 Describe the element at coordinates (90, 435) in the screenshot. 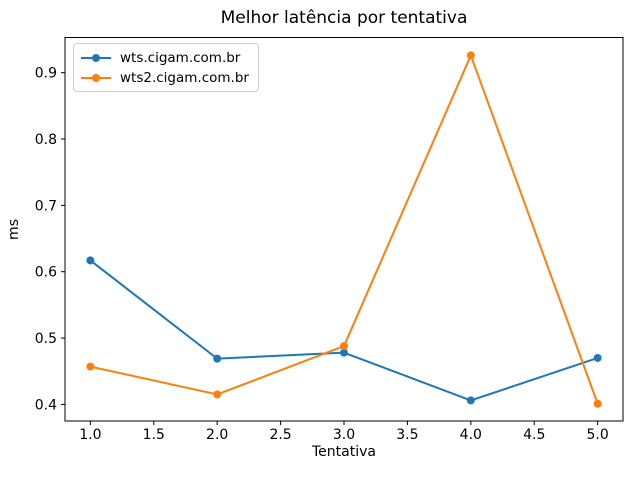

I see `x-tick-label: 1.0` at that location.